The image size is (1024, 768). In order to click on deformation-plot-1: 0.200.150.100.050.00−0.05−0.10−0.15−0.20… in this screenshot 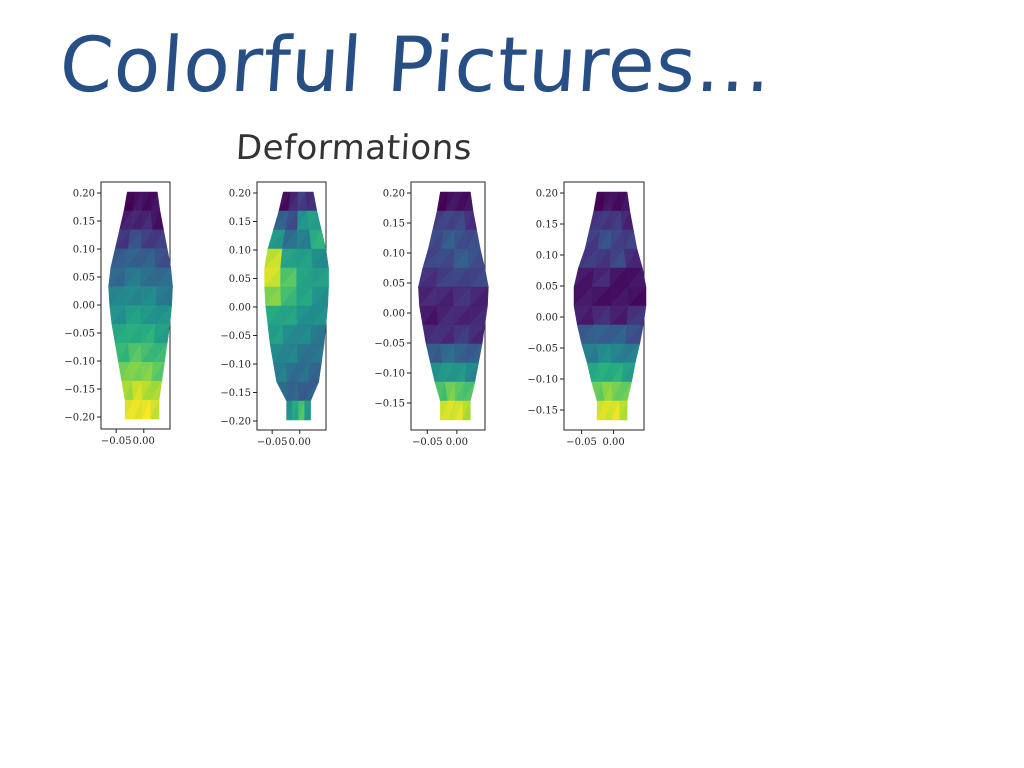, I will do `click(119, 314)`.